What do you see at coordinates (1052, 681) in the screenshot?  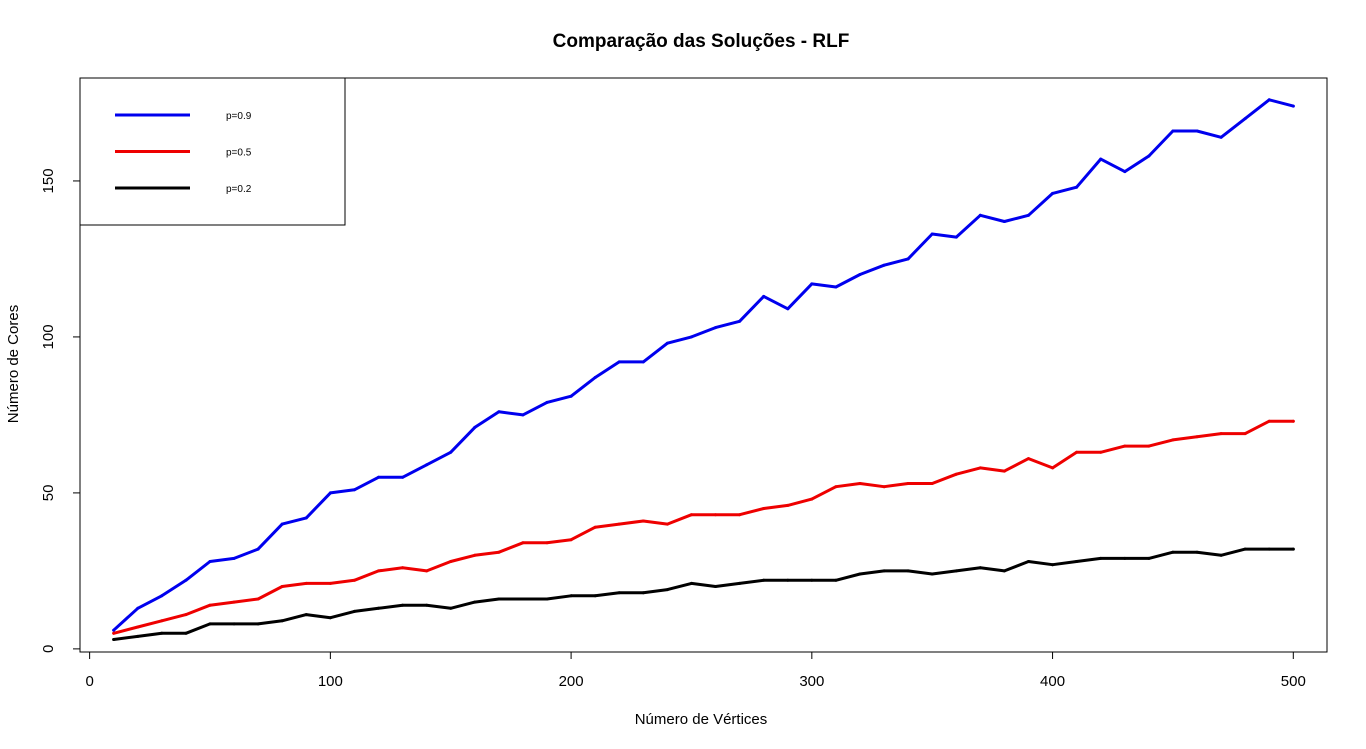 I see `x-tick-label: 400` at bounding box center [1052, 681].